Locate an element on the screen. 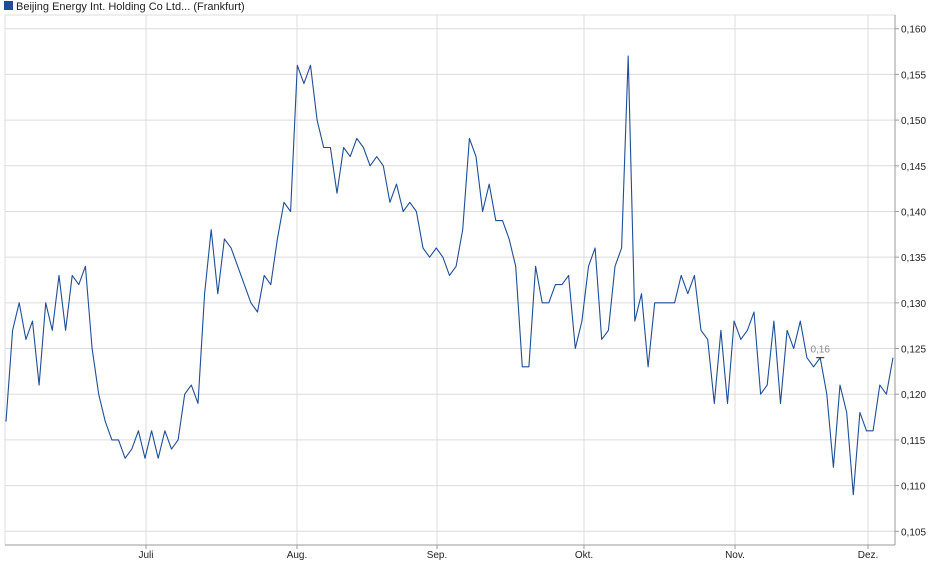  y-tick-label: 0,120 is located at coordinates (913, 395).